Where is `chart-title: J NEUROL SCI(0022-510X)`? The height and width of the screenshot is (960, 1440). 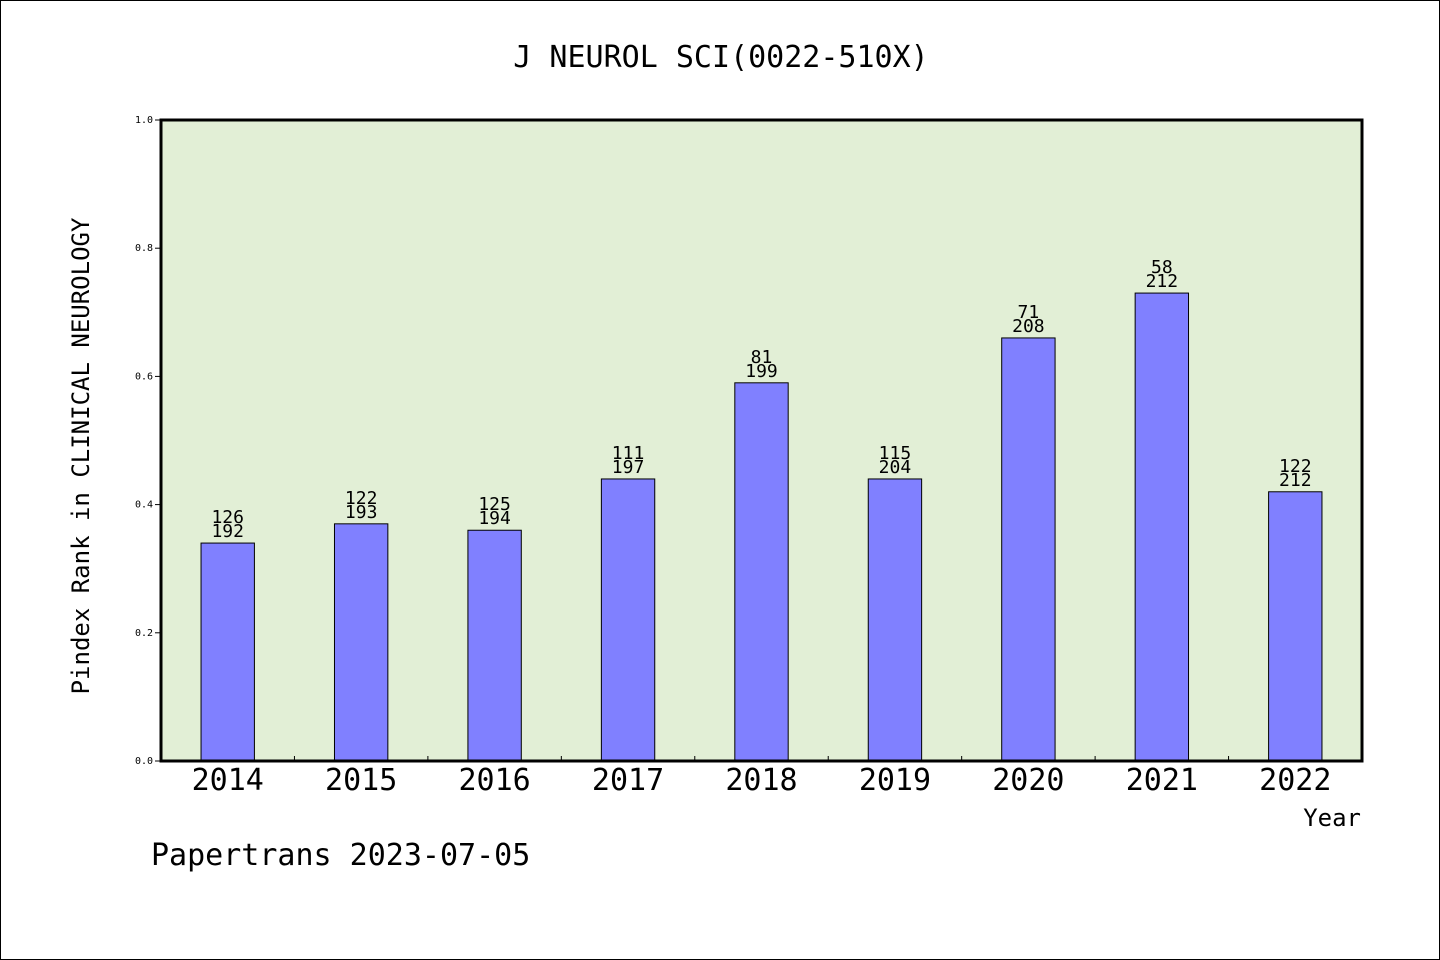 chart-title: J NEUROL SCI(0022-510X) is located at coordinates (720, 57).